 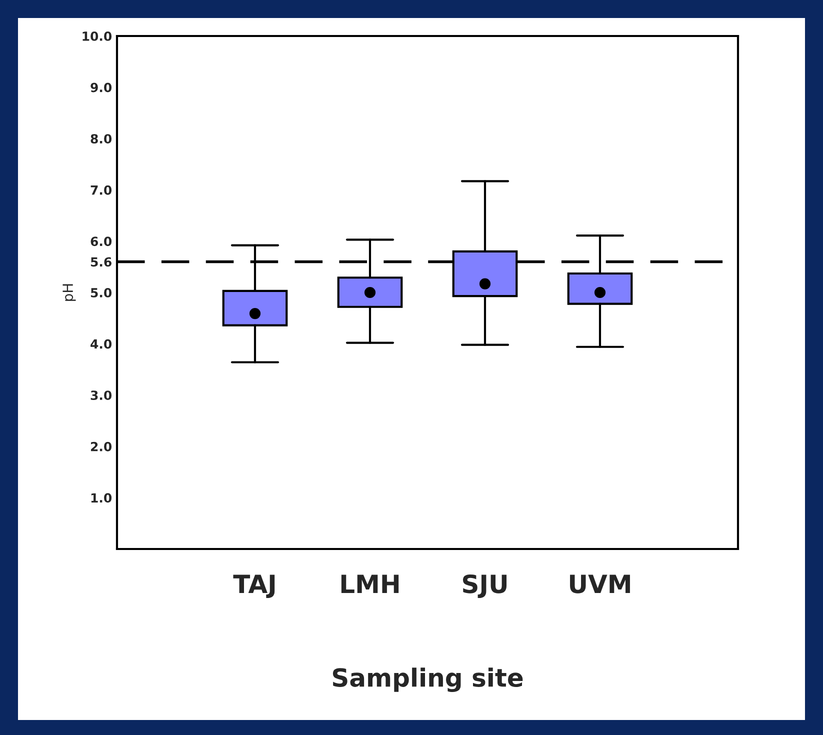 What do you see at coordinates (101, 395) in the screenshot?
I see `y-tick-label: 3.0` at bounding box center [101, 395].